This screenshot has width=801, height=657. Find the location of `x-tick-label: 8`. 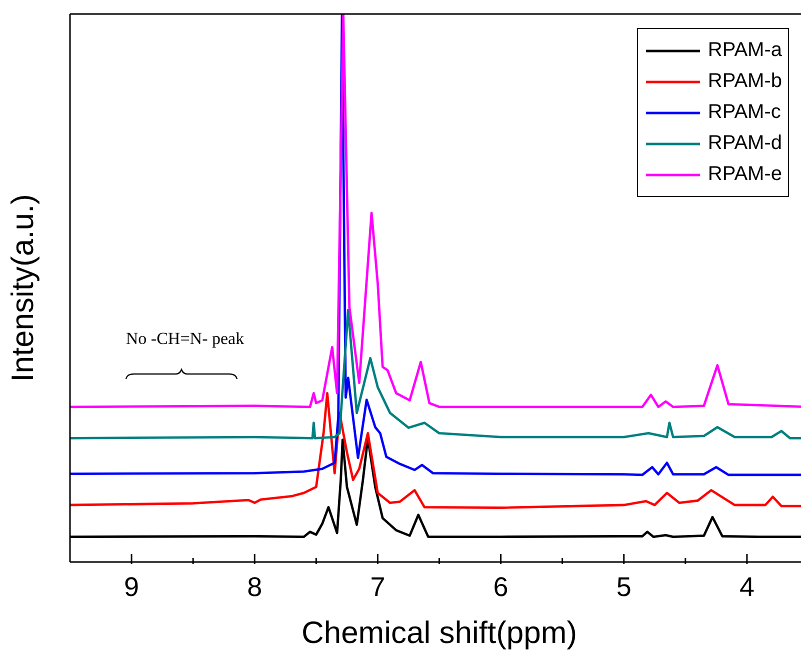

x-tick-label: 8 is located at coordinates (254, 587).